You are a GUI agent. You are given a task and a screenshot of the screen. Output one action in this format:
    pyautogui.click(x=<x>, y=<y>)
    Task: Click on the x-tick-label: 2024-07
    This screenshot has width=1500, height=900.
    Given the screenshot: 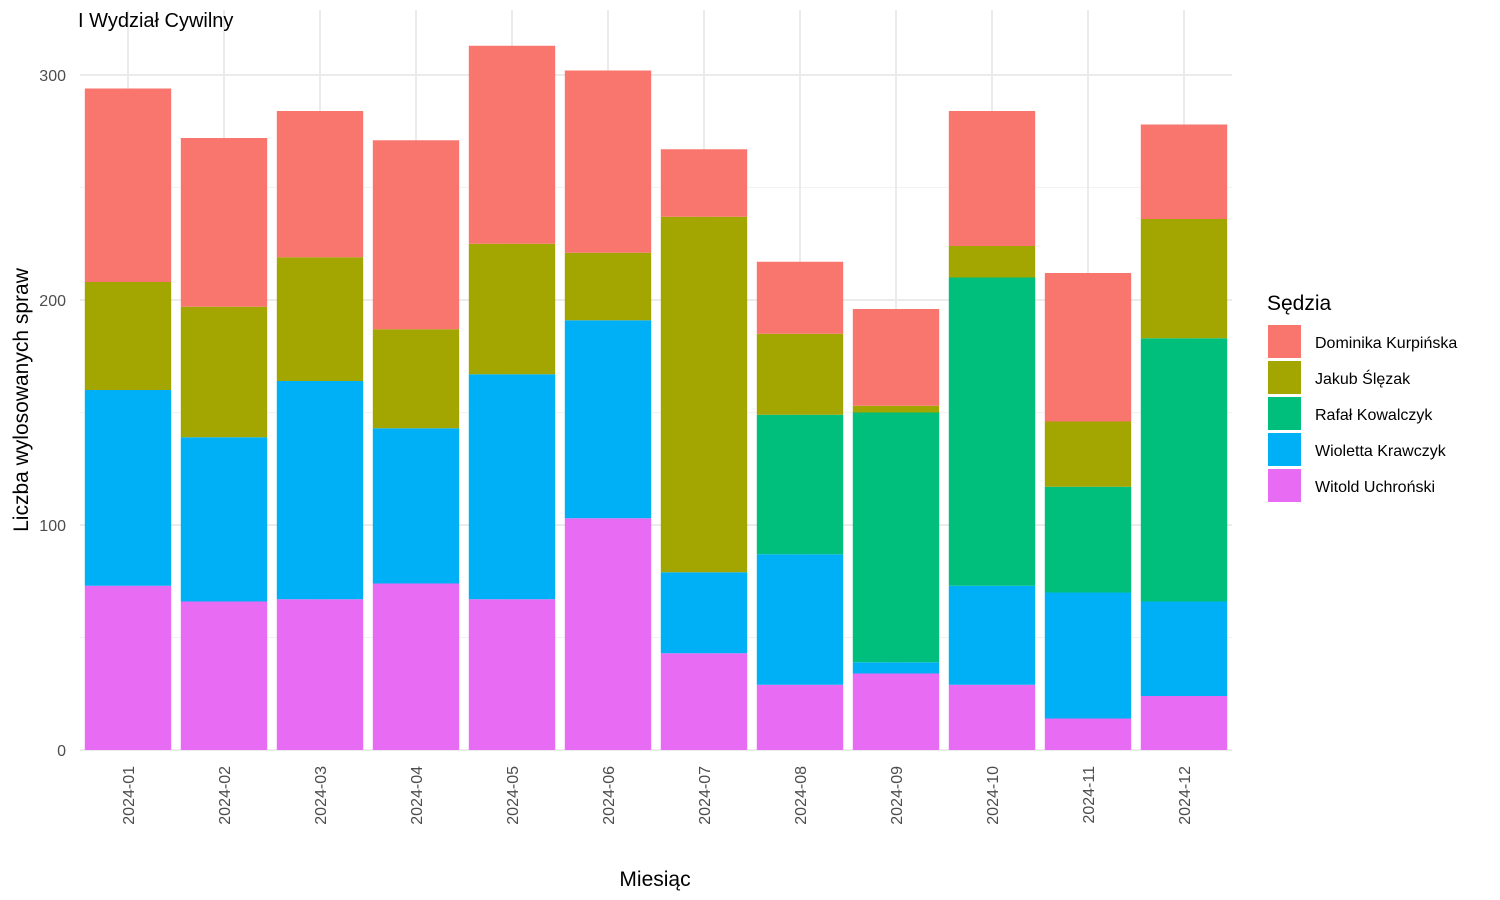 What is the action you would take?
    pyautogui.click(x=705, y=795)
    